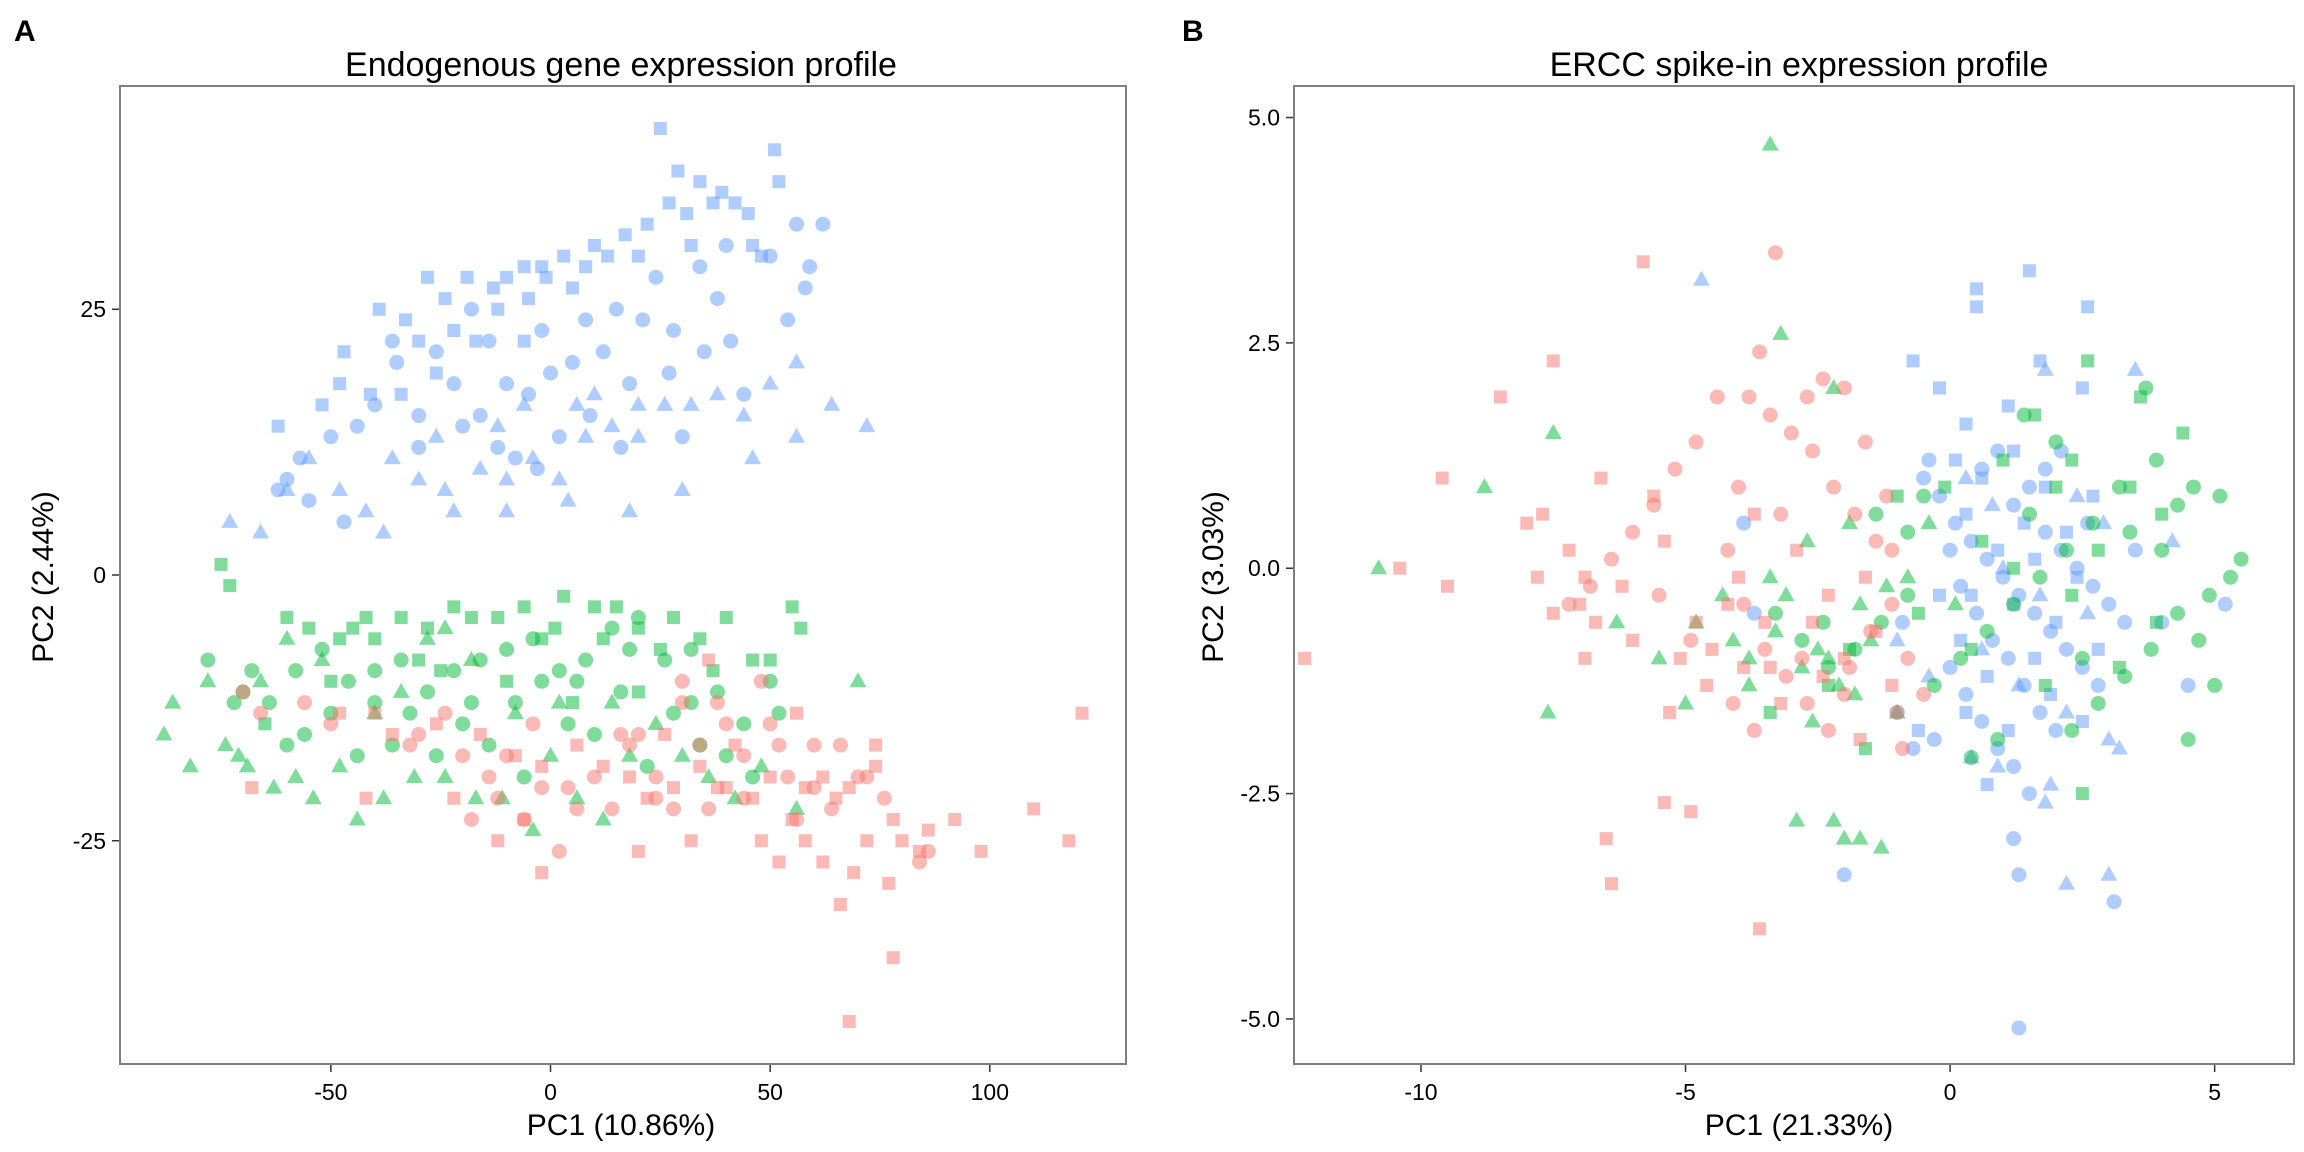 This screenshot has height=1152, width=2304. What do you see at coordinates (1420, 1092) in the screenshot?
I see `x-tick-label: -10` at bounding box center [1420, 1092].